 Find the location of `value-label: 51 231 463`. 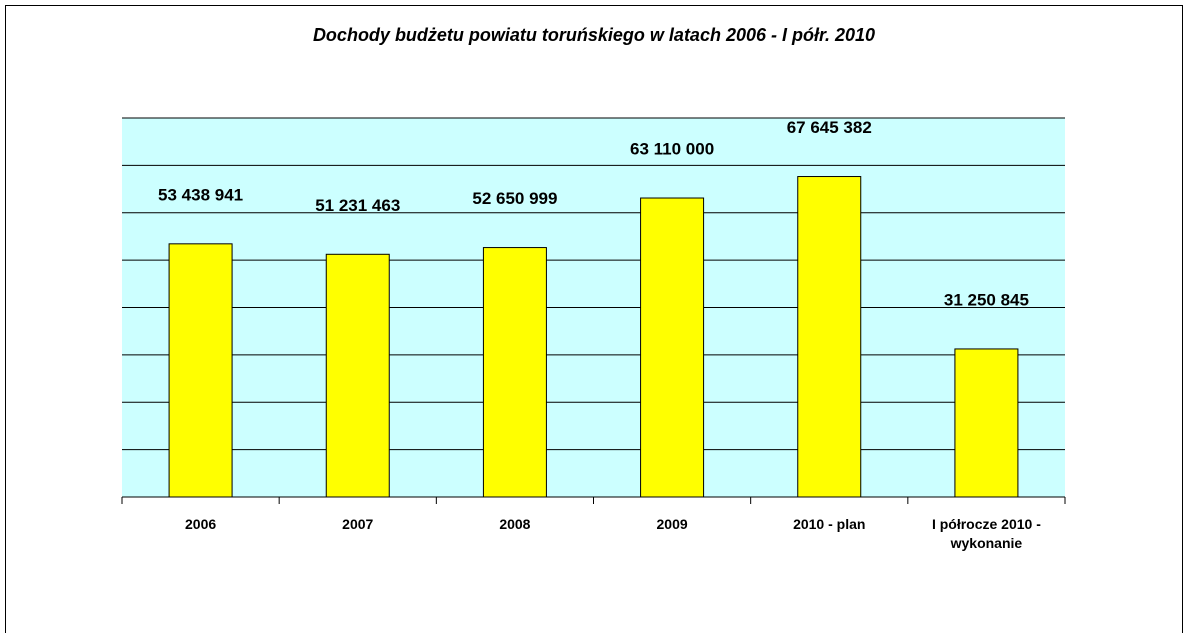

value-label: 51 231 463 is located at coordinates (357, 205).